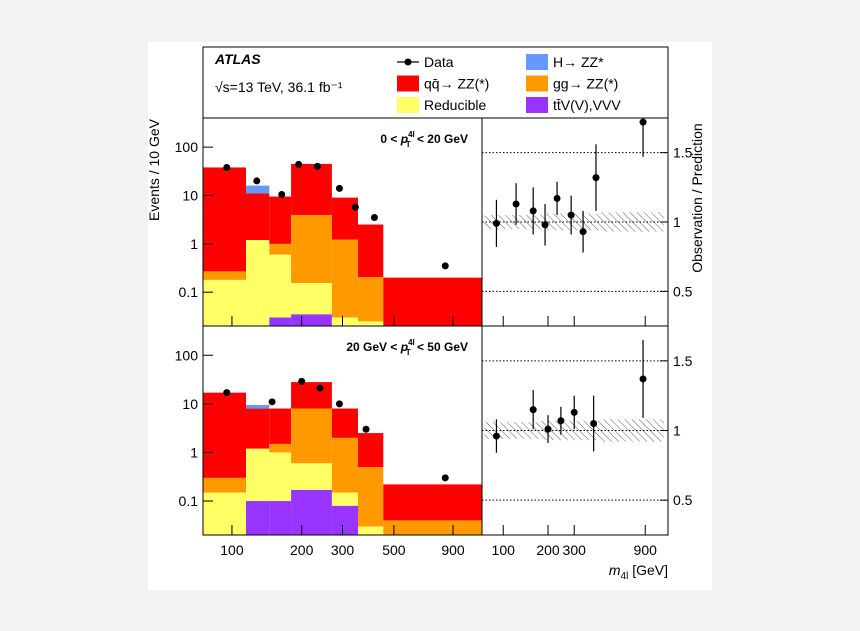 The height and width of the screenshot is (631, 860). I want to click on legend-box, so click(435, 82).